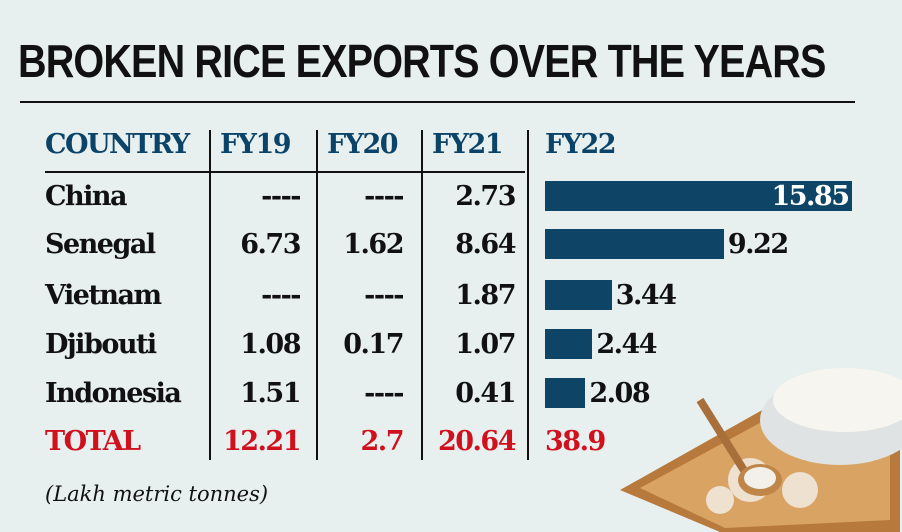 The image size is (902, 532). Describe the element at coordinates (422, 61) in the screenshot. I see `chart-title: BROKEN RICE EXPORTS OVER THE YEARS` at that location.